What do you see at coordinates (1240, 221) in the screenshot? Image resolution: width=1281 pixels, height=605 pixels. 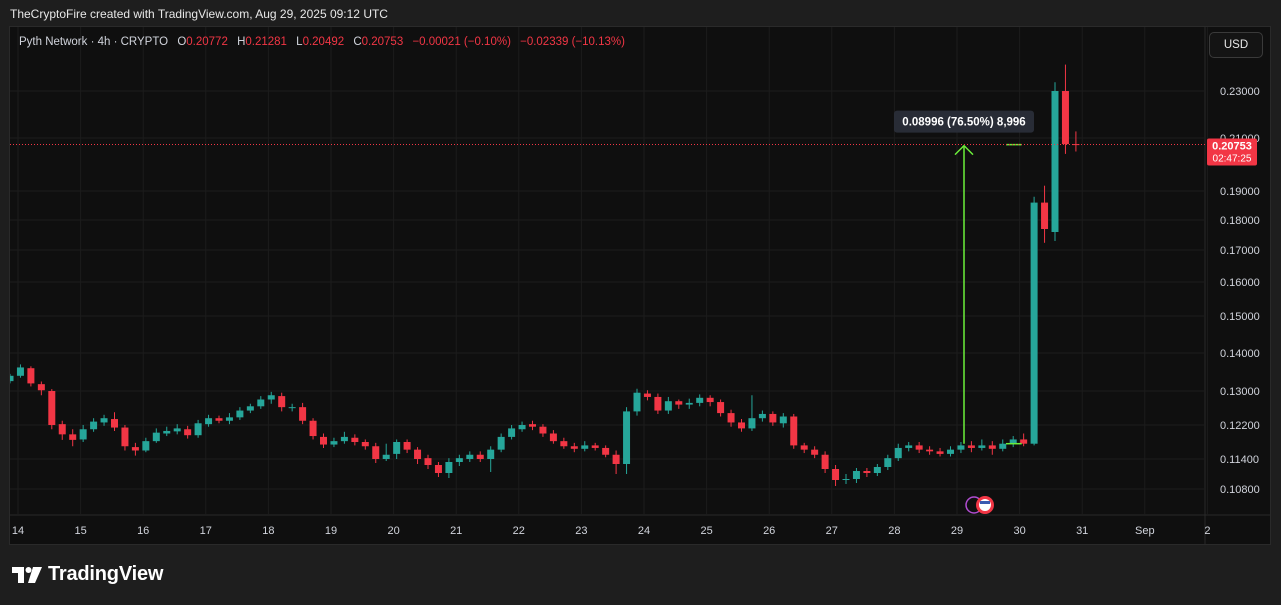 I see `y-tick-label: 0.18000` at bounding box center [1240, 221].